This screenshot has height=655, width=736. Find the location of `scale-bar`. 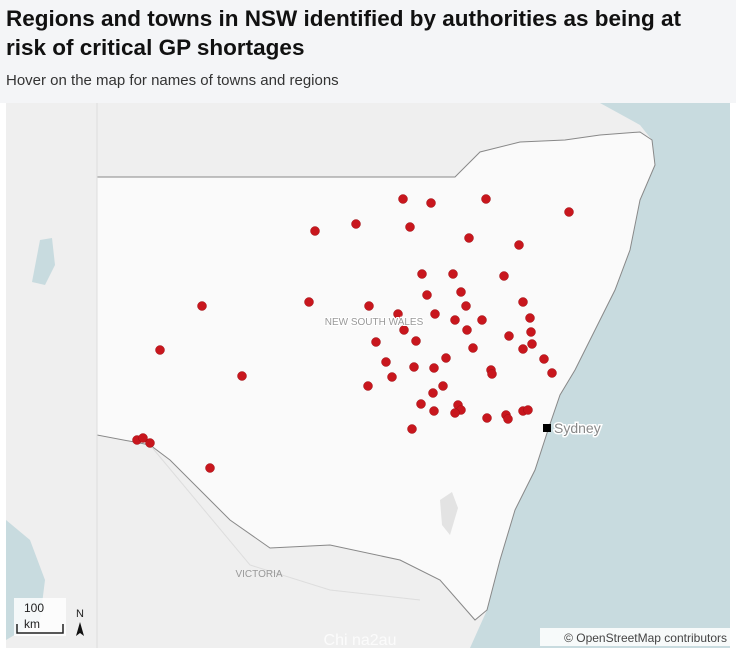

scale-bar is located at coordinates (40, 629).